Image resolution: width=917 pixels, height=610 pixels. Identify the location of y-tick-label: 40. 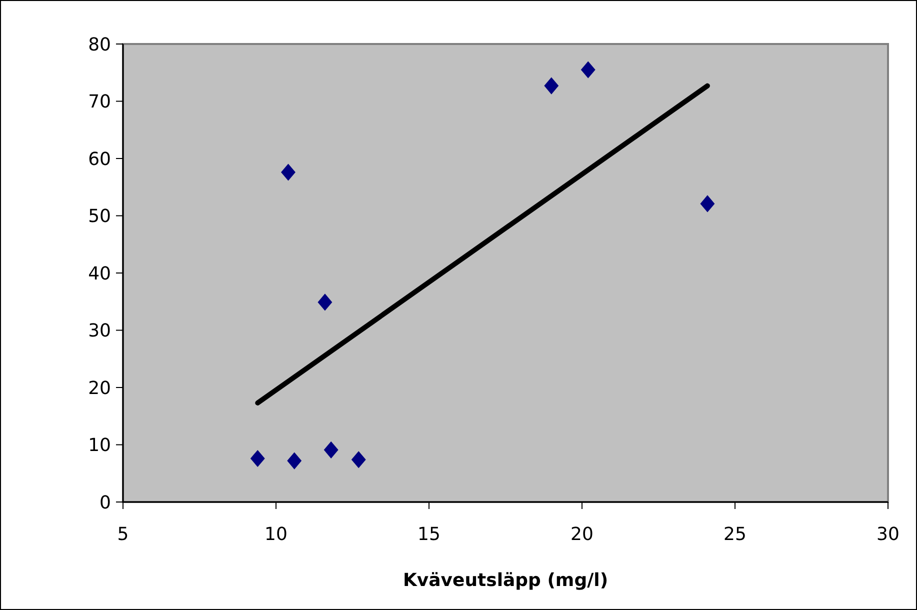
(99, 273).